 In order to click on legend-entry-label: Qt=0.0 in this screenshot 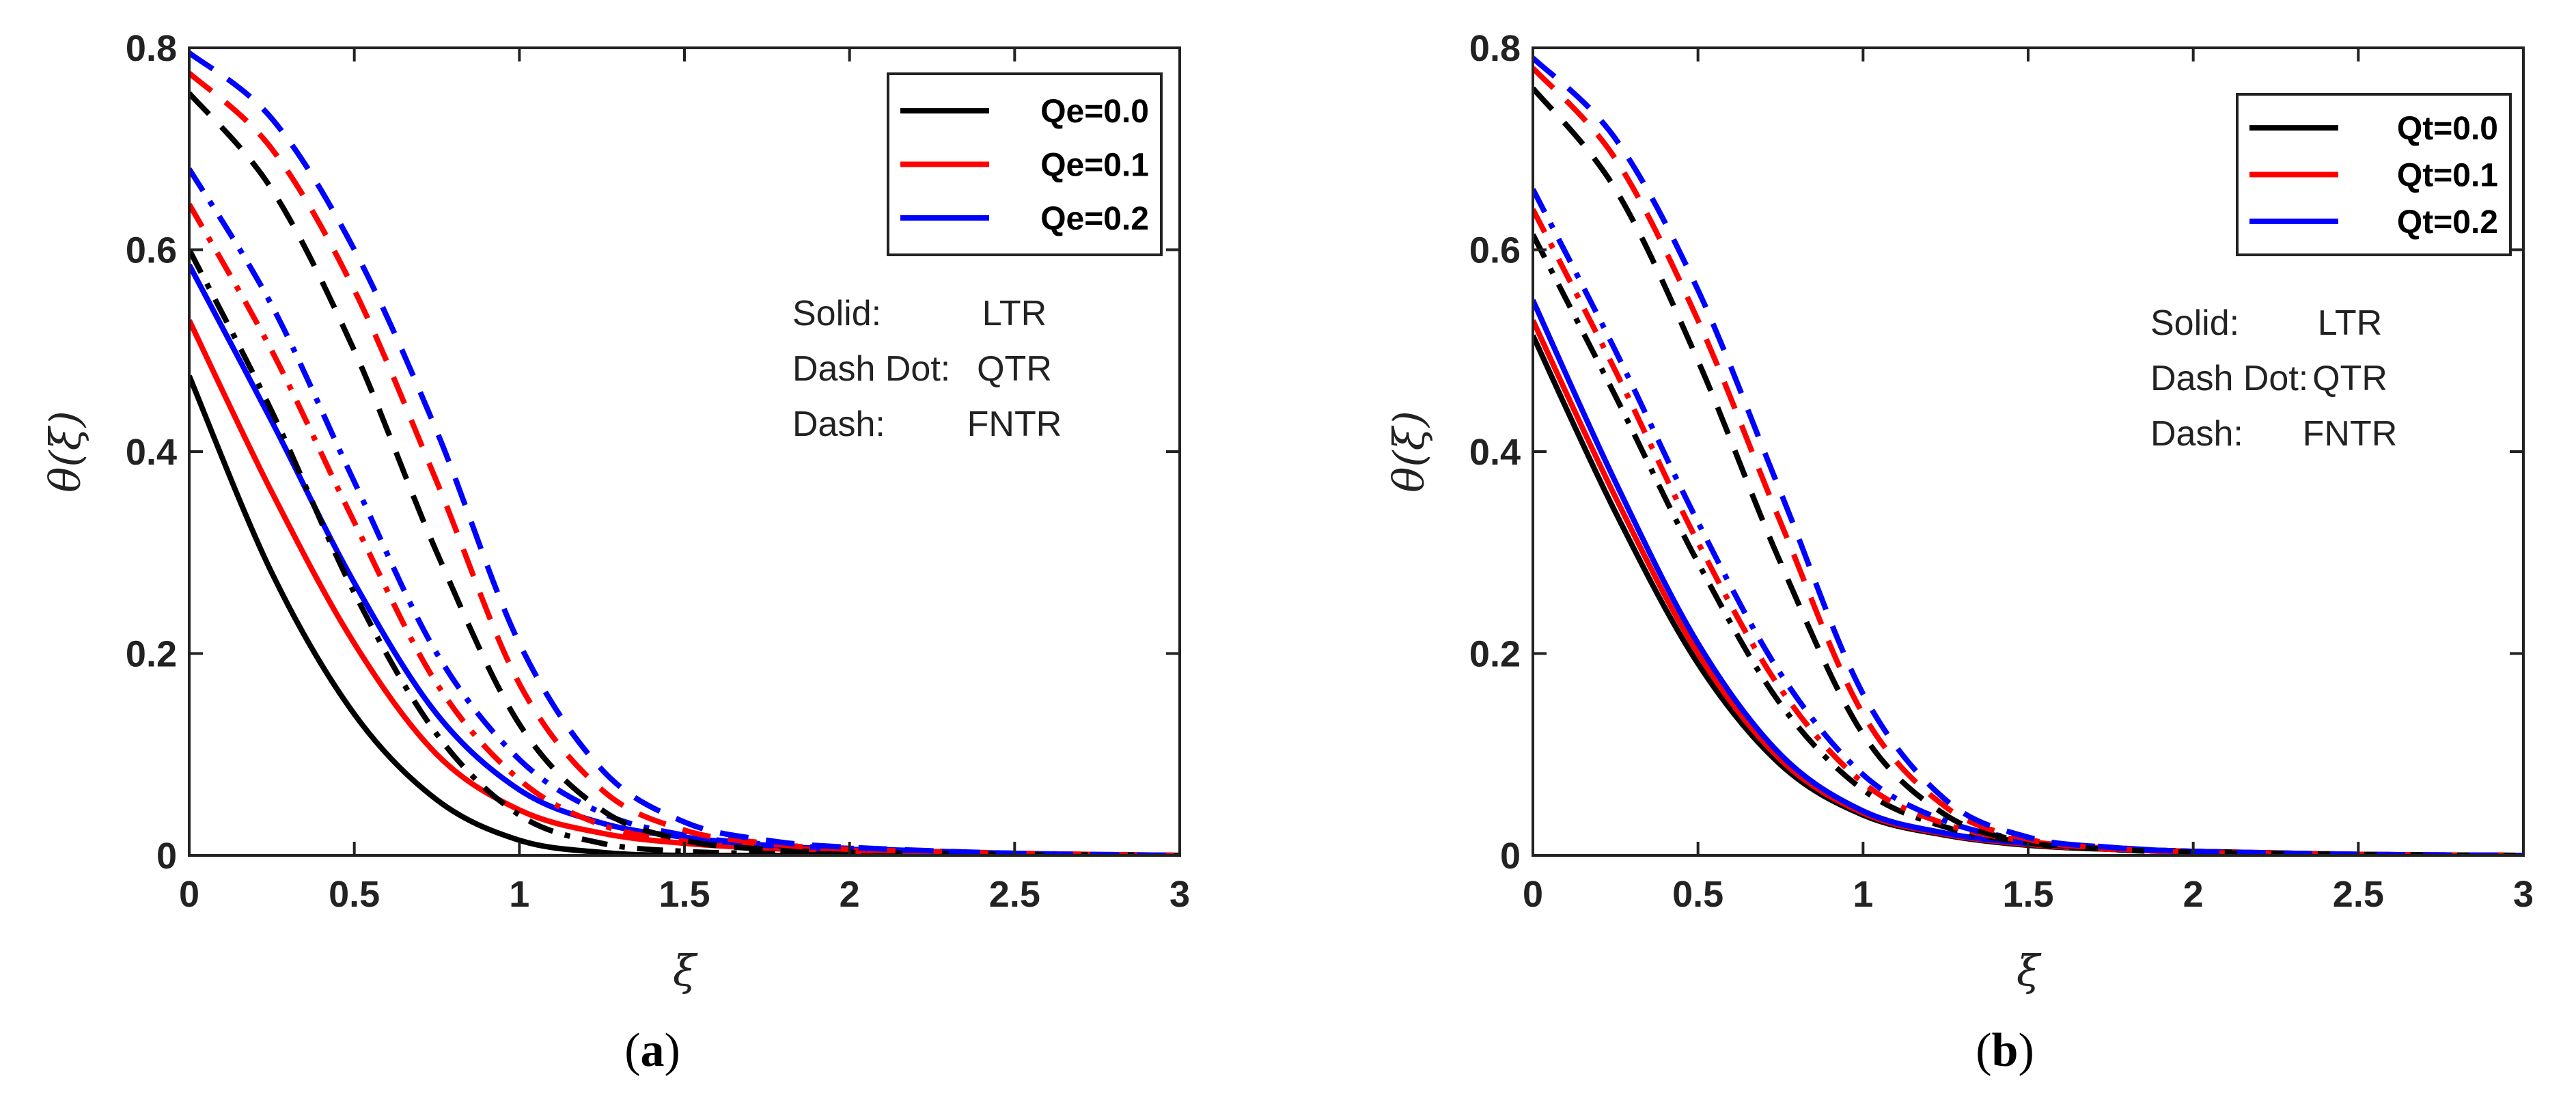, I will do `click(2448, 129)`.